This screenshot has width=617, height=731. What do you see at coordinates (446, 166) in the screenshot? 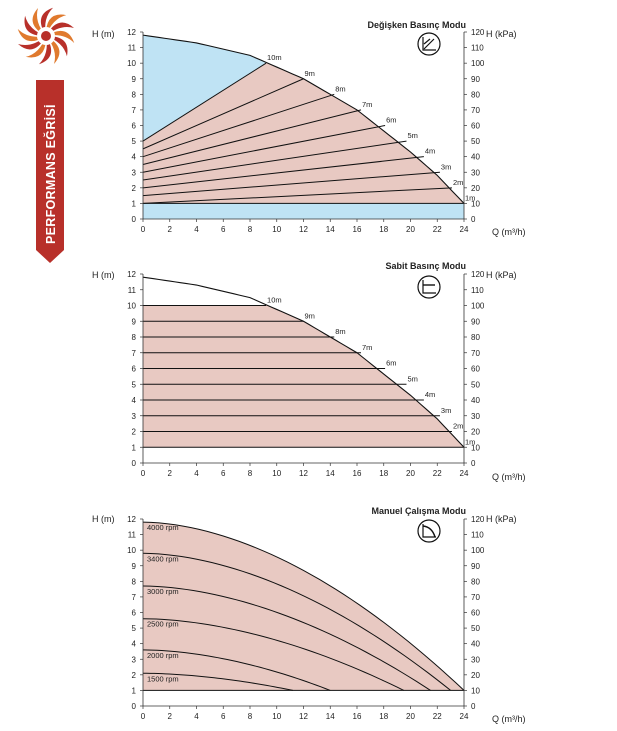
I see `curve-label: 3m` at bounding box center [446, 166].